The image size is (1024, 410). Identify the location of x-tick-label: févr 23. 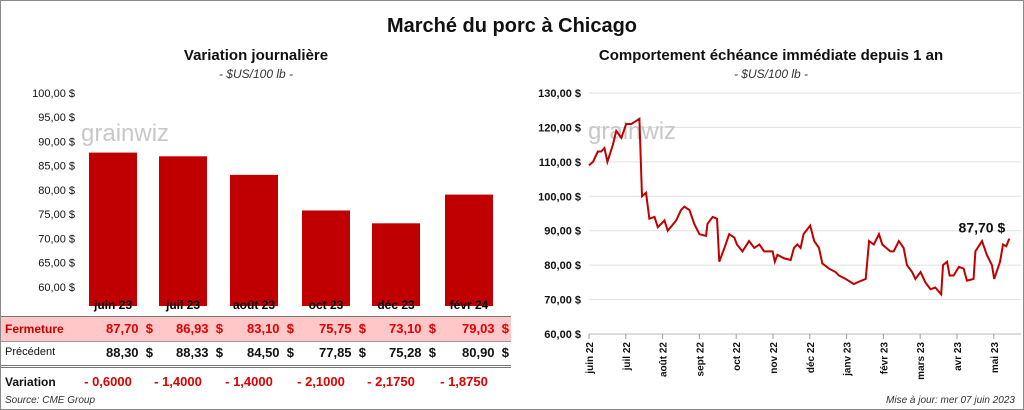
(884, 358).